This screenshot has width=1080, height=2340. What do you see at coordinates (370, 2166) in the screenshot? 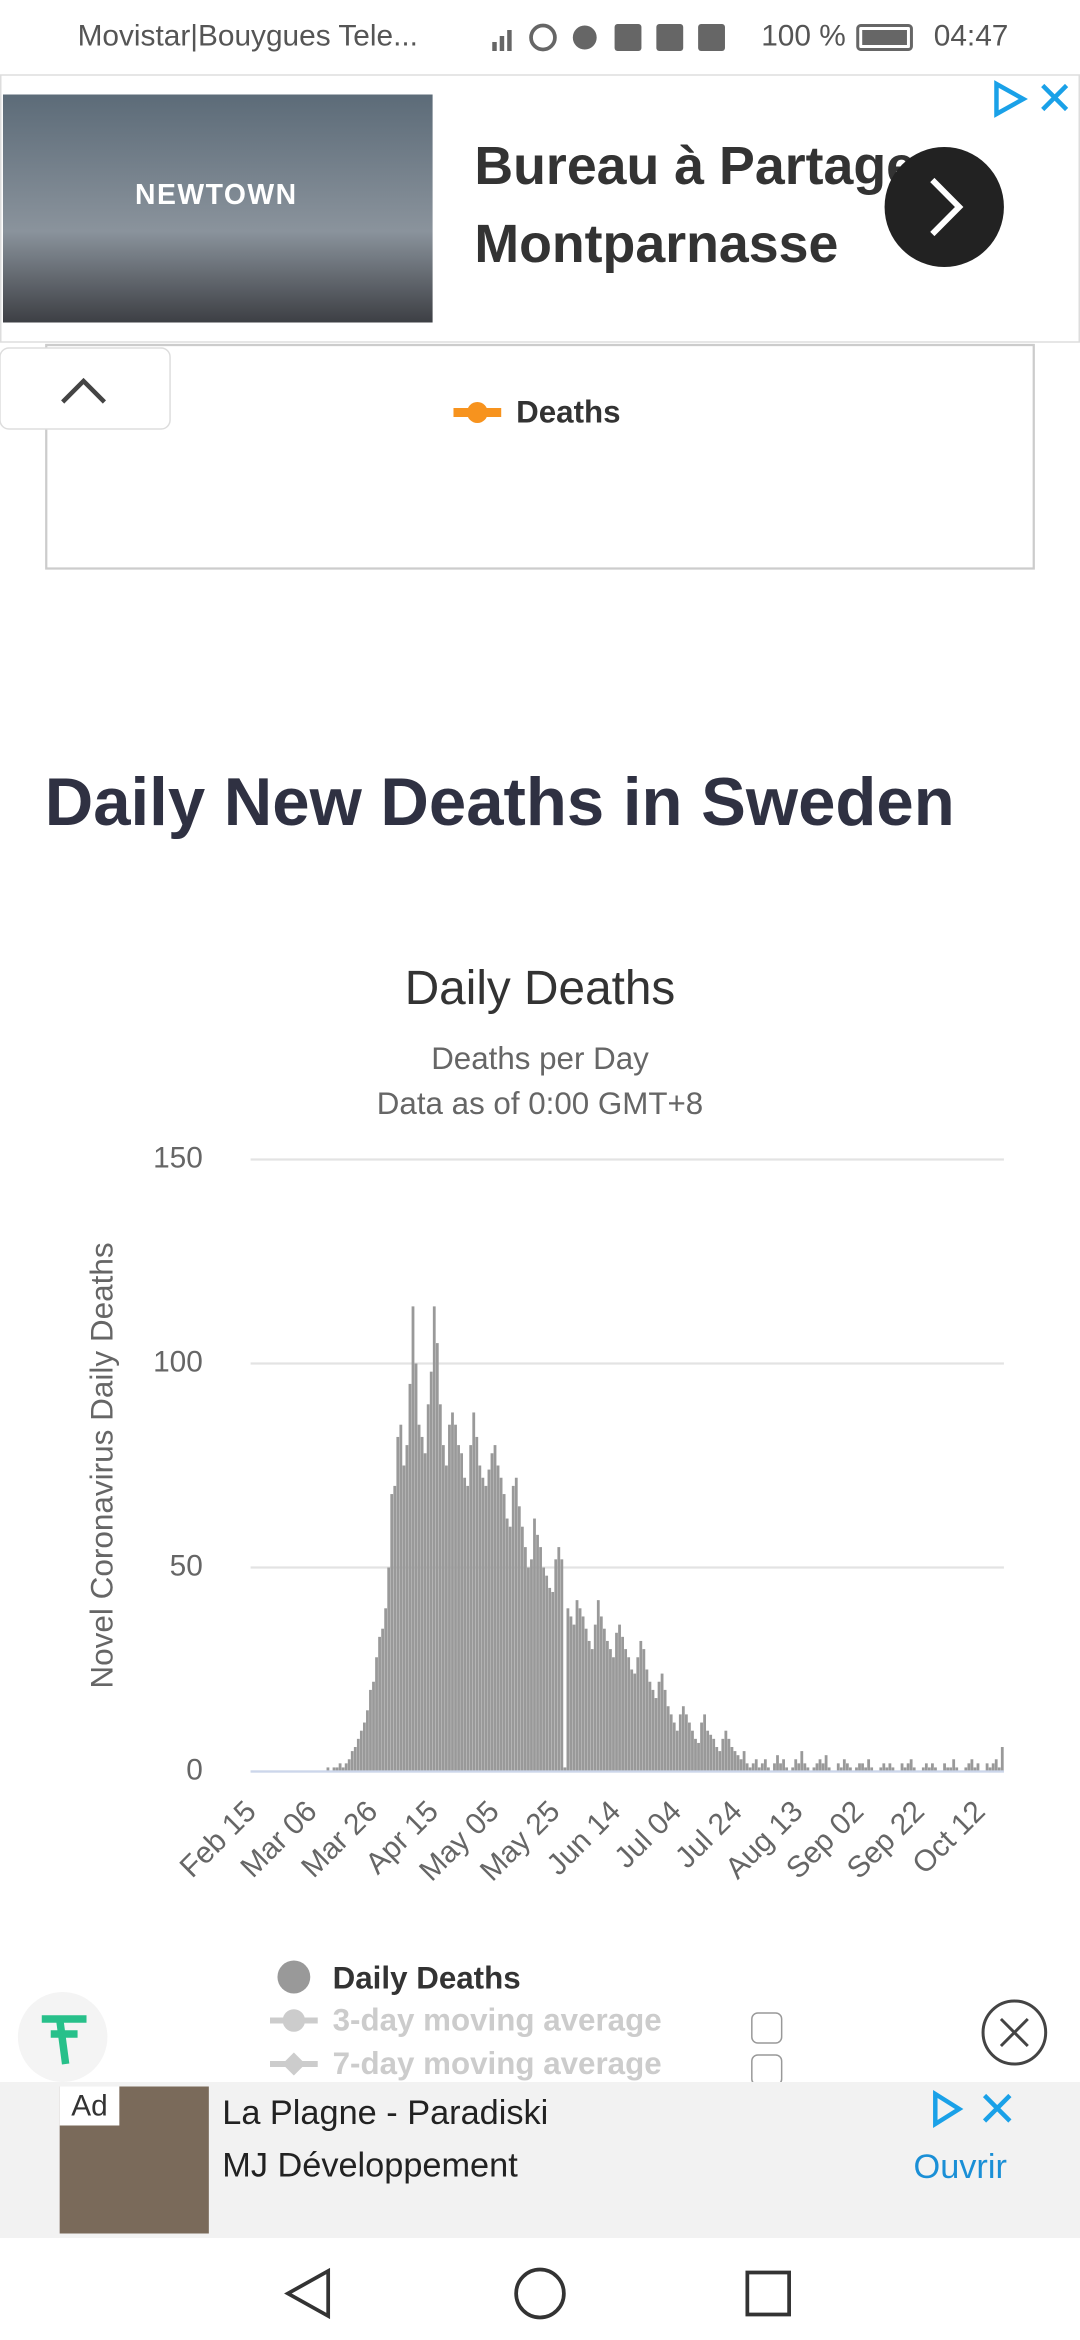
I see `bottom-ad-advertiser: MJ Développement` at bounding box center [370, 2166].